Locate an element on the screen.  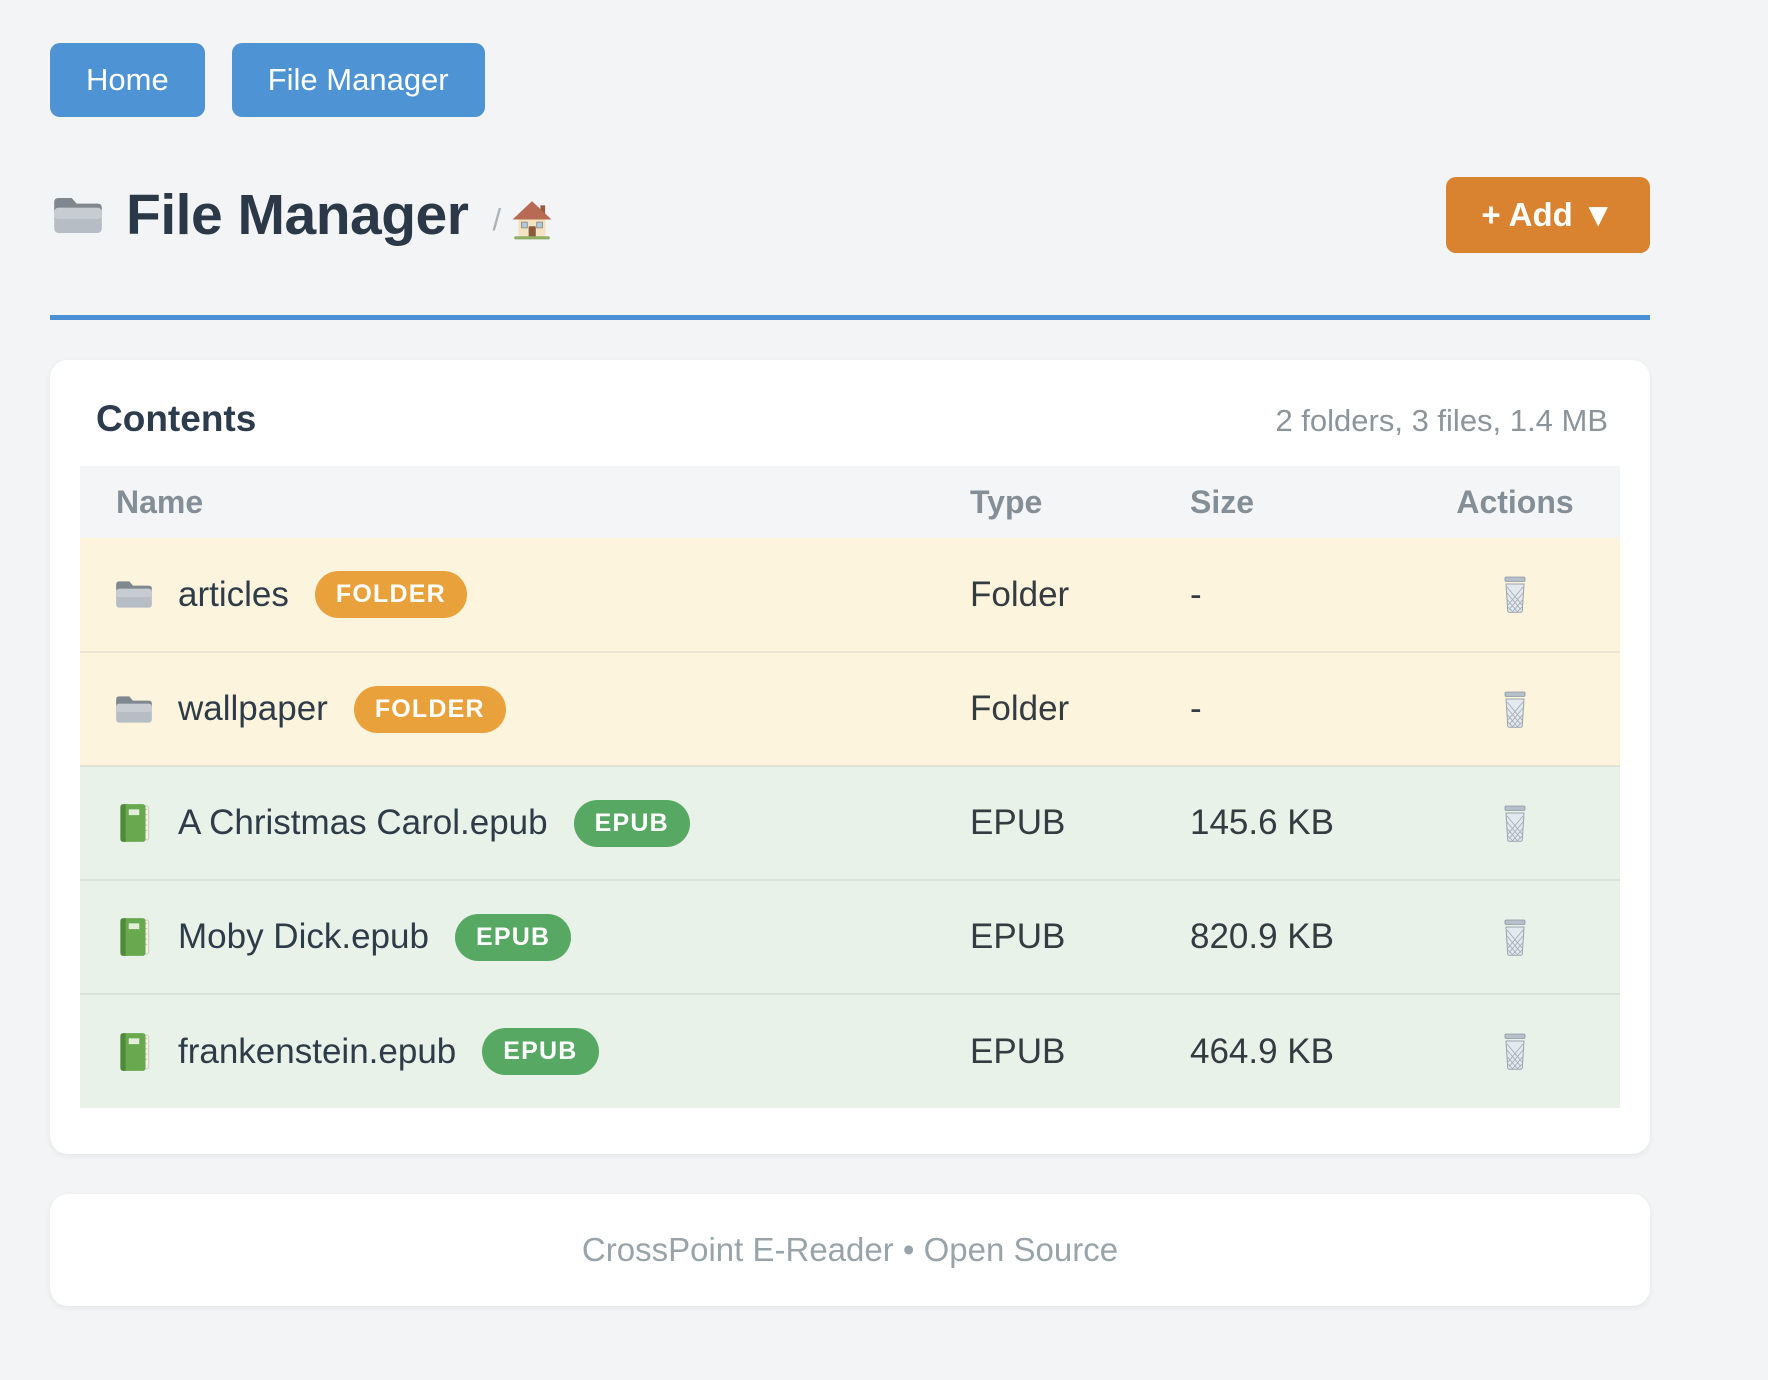
column-header-size: Size is located at coordinates (1300, 502).